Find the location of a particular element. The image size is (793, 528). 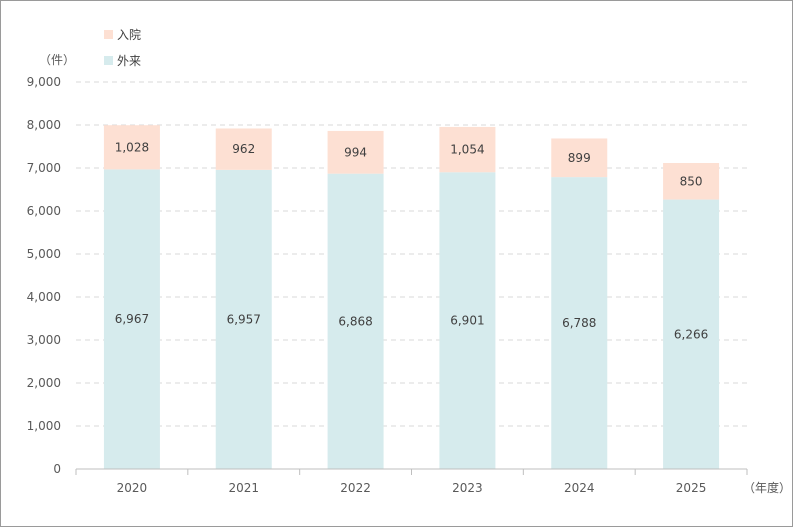

bar-inpatient-2023 is located at coordinates (467, 149).